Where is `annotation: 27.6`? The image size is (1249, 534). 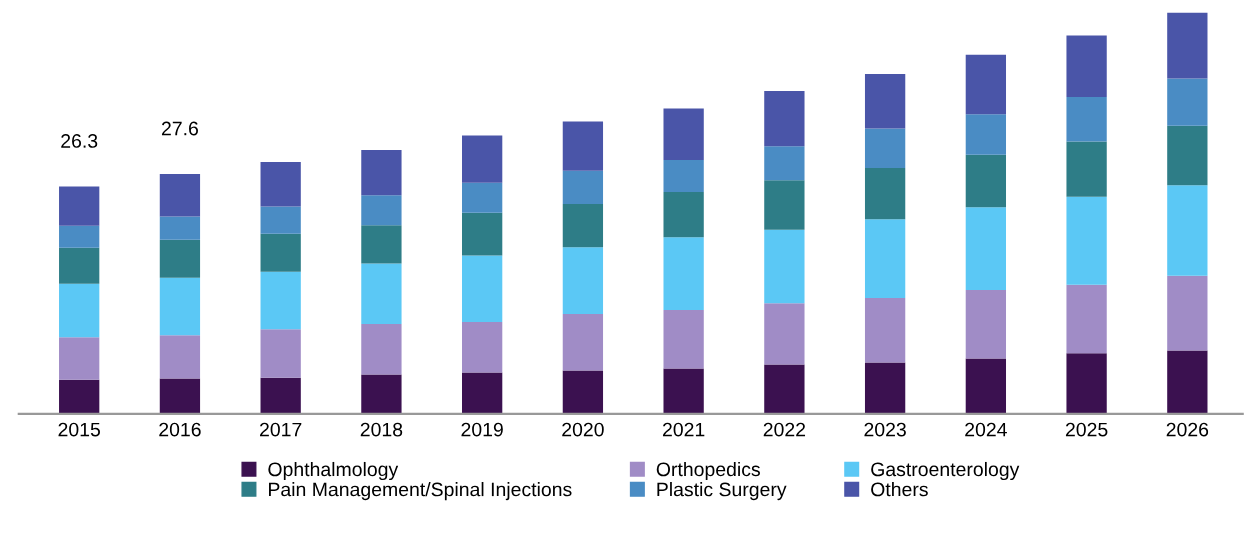
annotation: 27.6 is located at coordinates (179, 128).